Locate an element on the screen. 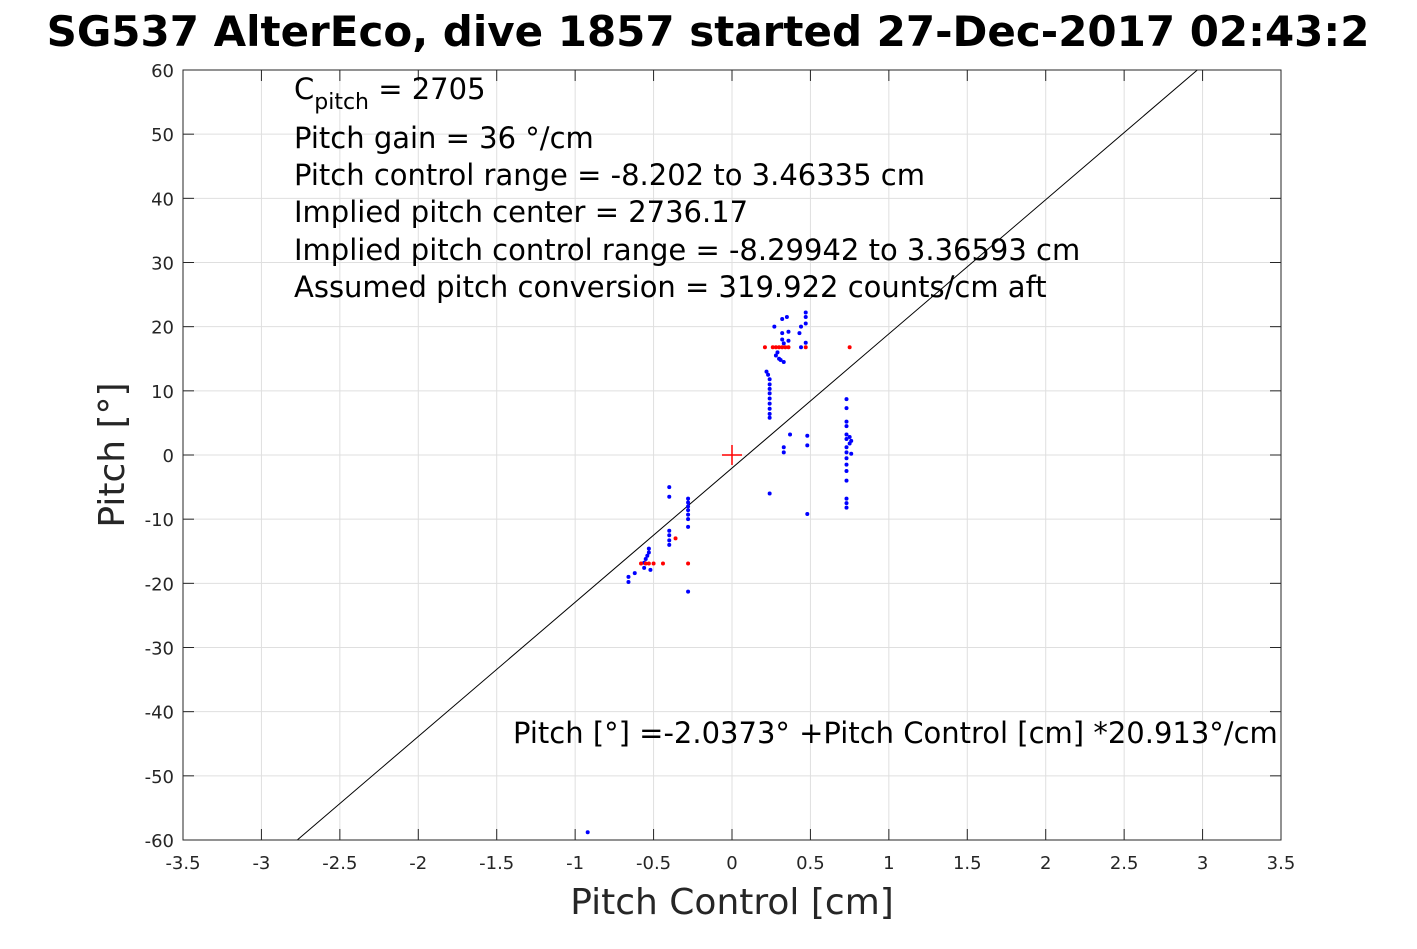 The width and height of the screenshot is (1417, 949). y-tick-label: 30 is located at coordinates (162, 264).